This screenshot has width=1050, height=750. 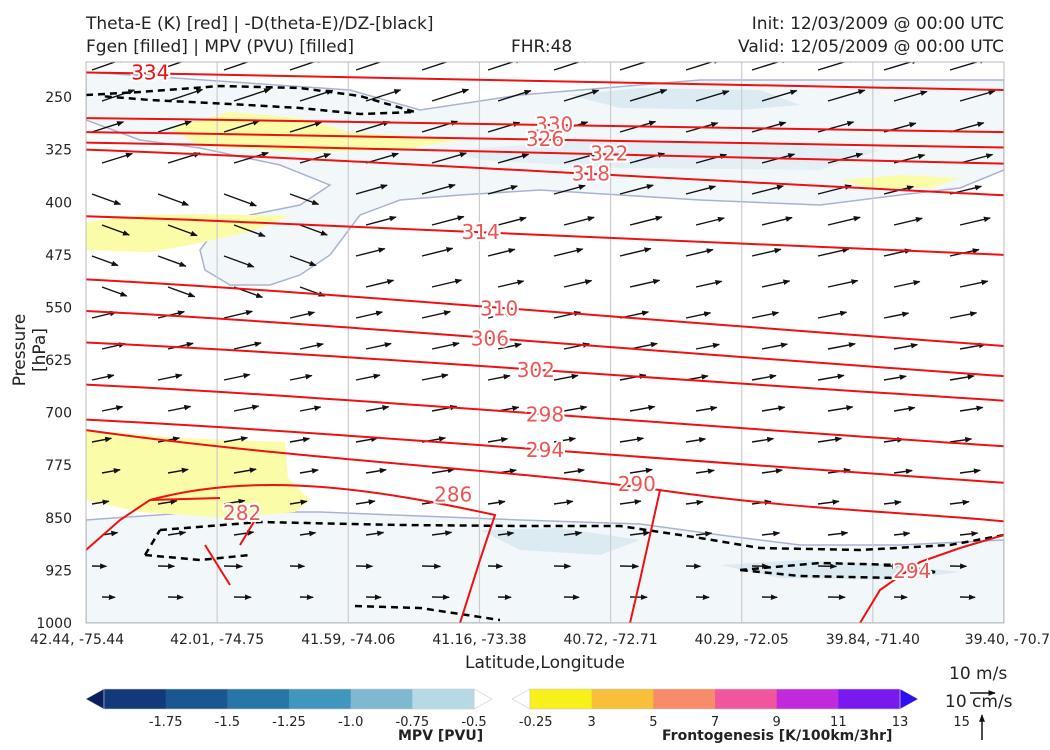 I want to click on y-tick-label: 550, so click(x=58, y=308).